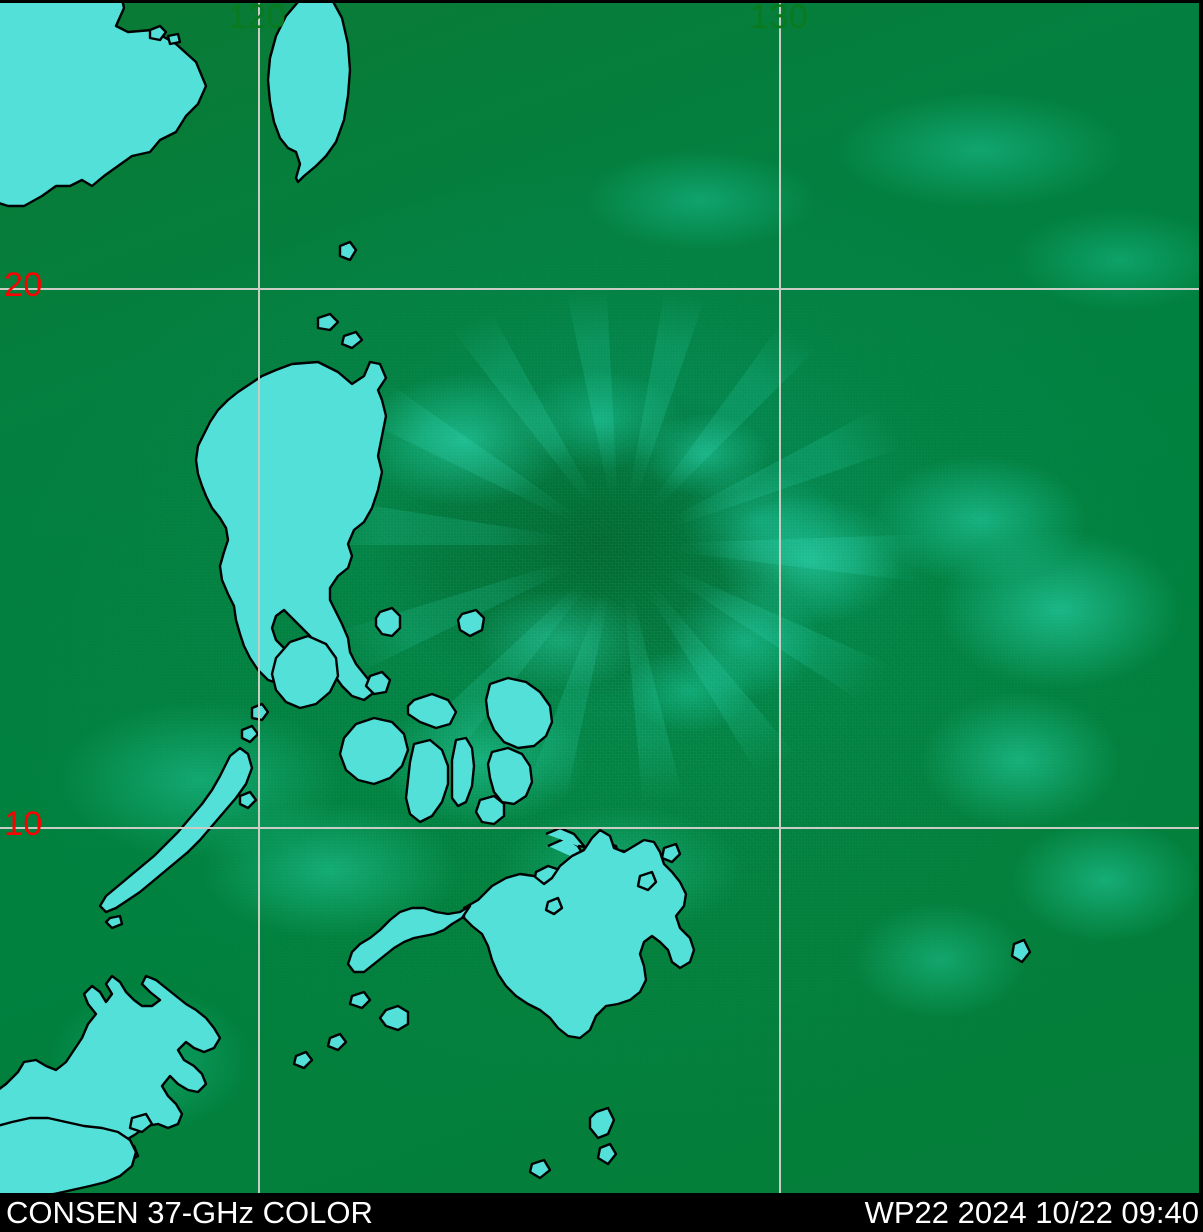 The image size is (1203, 1232). What do you see at coordinates (176, 830) in the screenshot?
I see `land-palawan` at bounding box center [176, 830].